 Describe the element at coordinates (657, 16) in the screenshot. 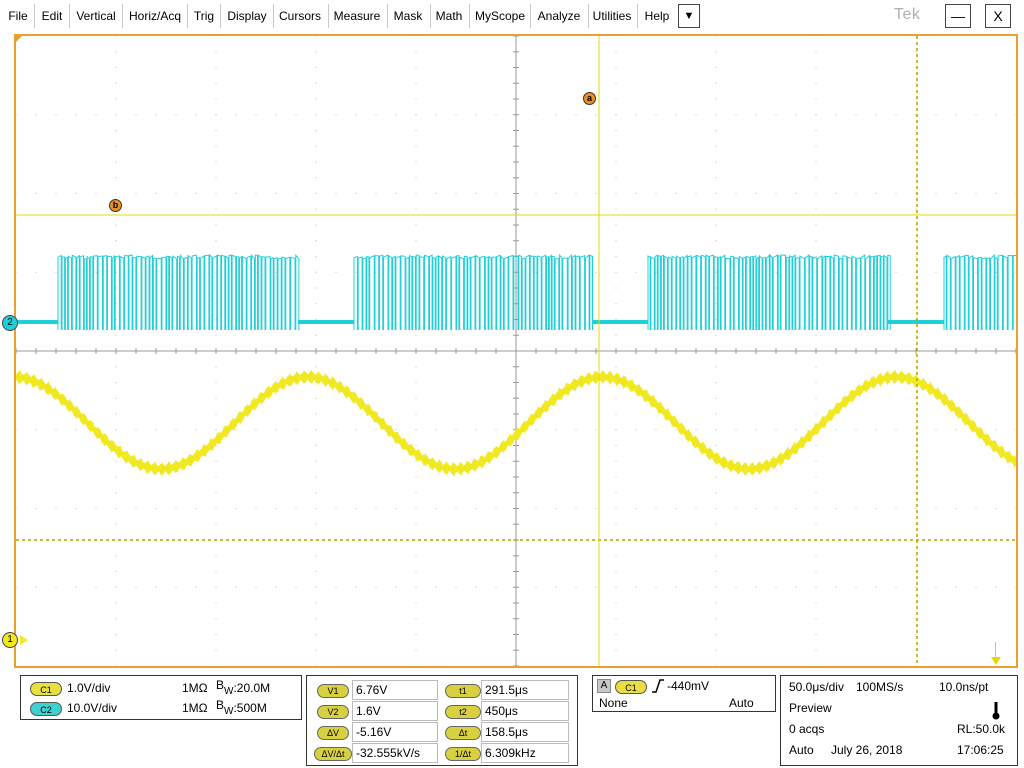

I see `menu-help: Help` at that location.